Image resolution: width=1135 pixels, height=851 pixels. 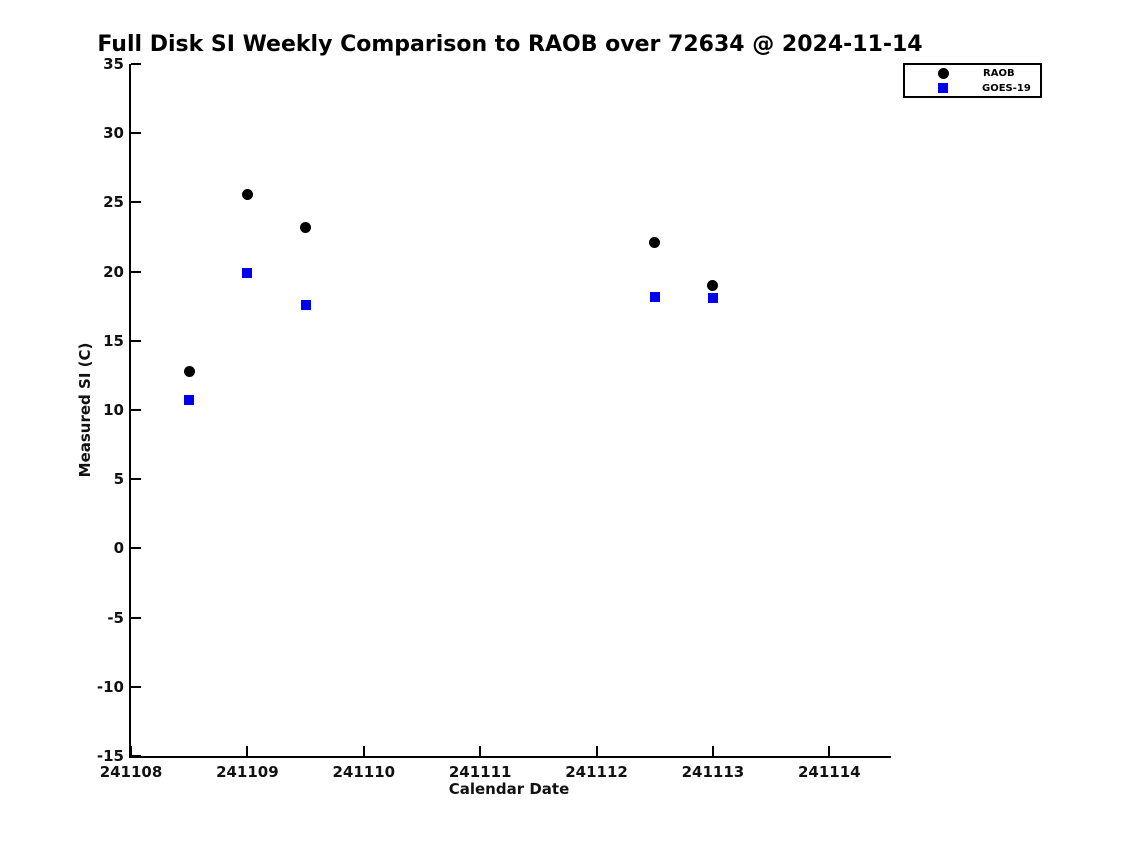 What do you see at coordinates (972, 88) in the screenshot?
I see `legend-entry-goes19: GOES-19` at bounding box center [972, 88].